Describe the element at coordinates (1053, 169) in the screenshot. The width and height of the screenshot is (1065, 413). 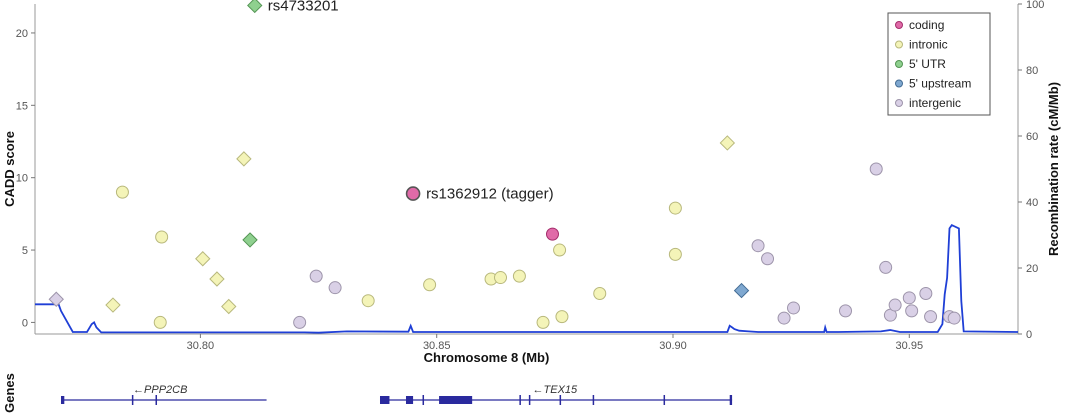
I see `y2-axis-title: Recombination rate (cM/Mb)` at that location.